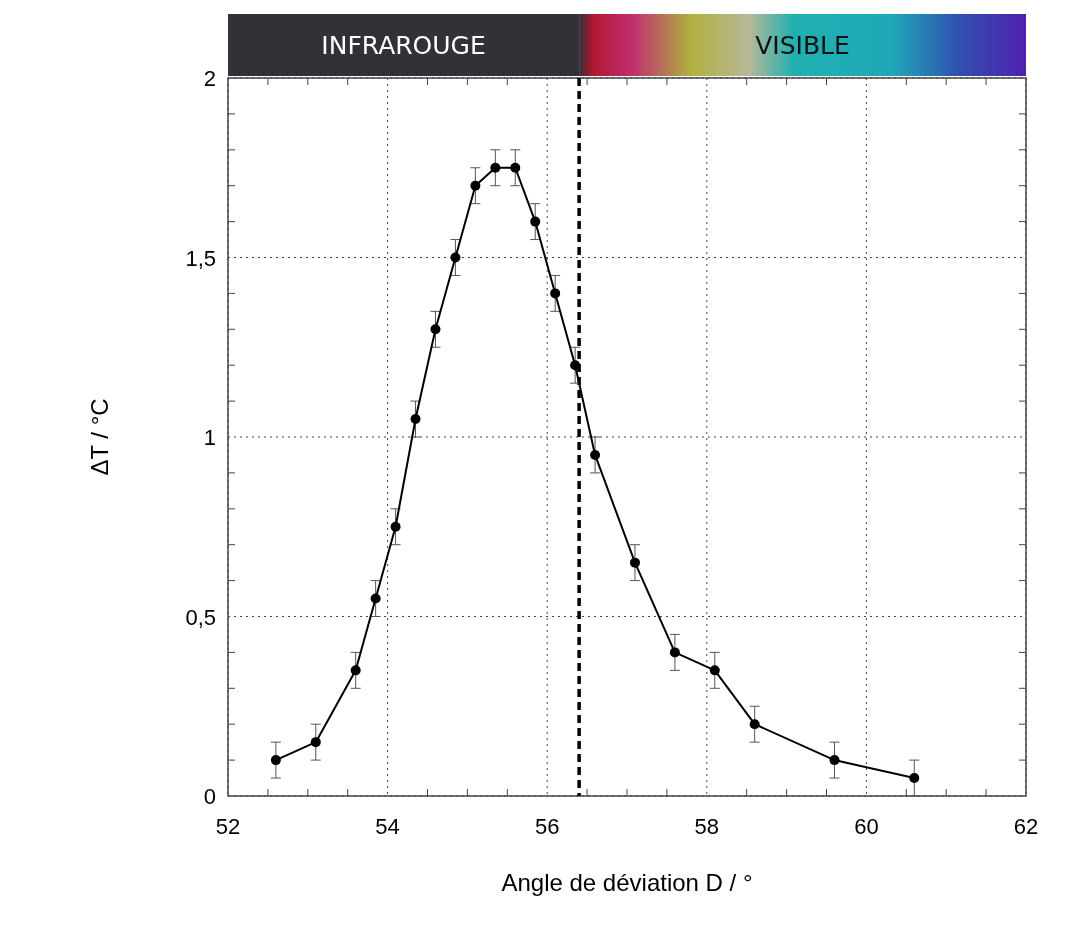 The width and height of the screenshot is (1065, 935). Describe the element at coordinates (547, 826) in the screenshot. I see `x-tick-label: 56` at that location.